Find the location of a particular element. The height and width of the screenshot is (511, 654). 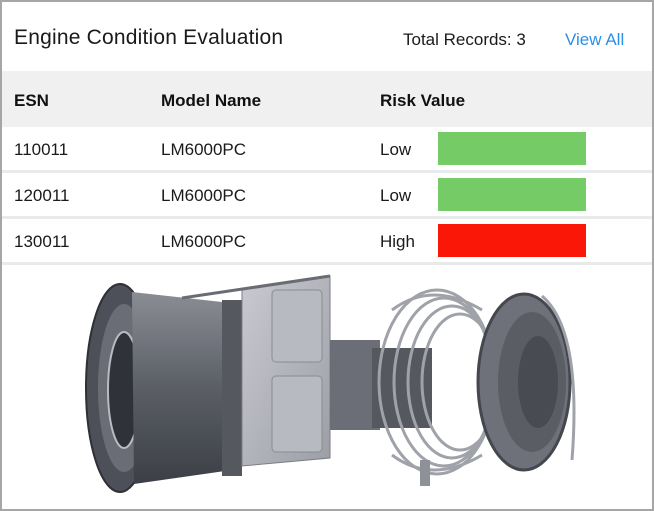

view-all-link: View All is located at coordinates (595, 39).